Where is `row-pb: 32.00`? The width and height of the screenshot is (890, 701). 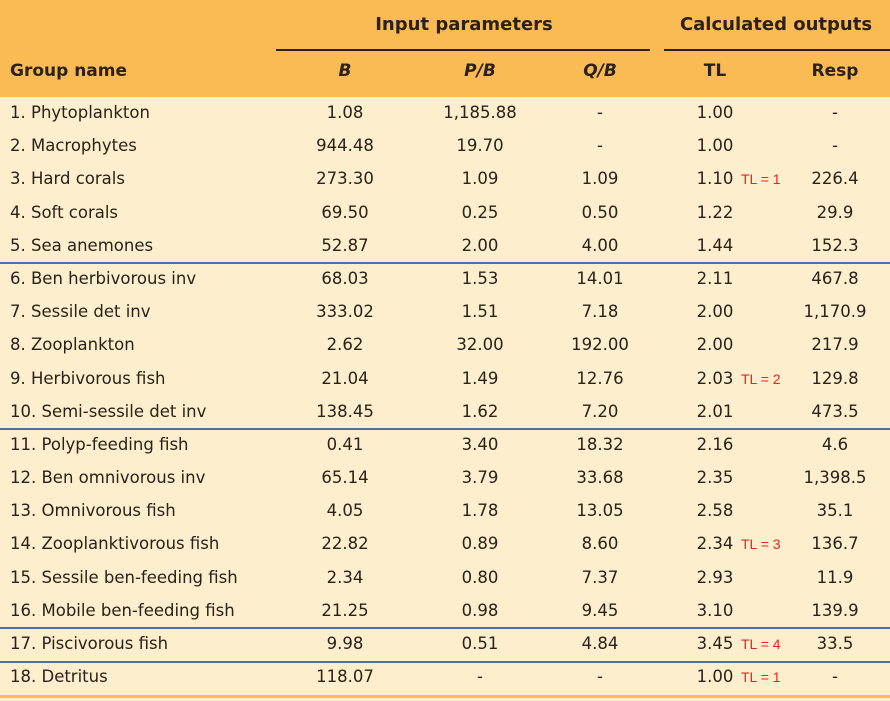 row-pb: 32.00 is located at coordinates (480, 345).